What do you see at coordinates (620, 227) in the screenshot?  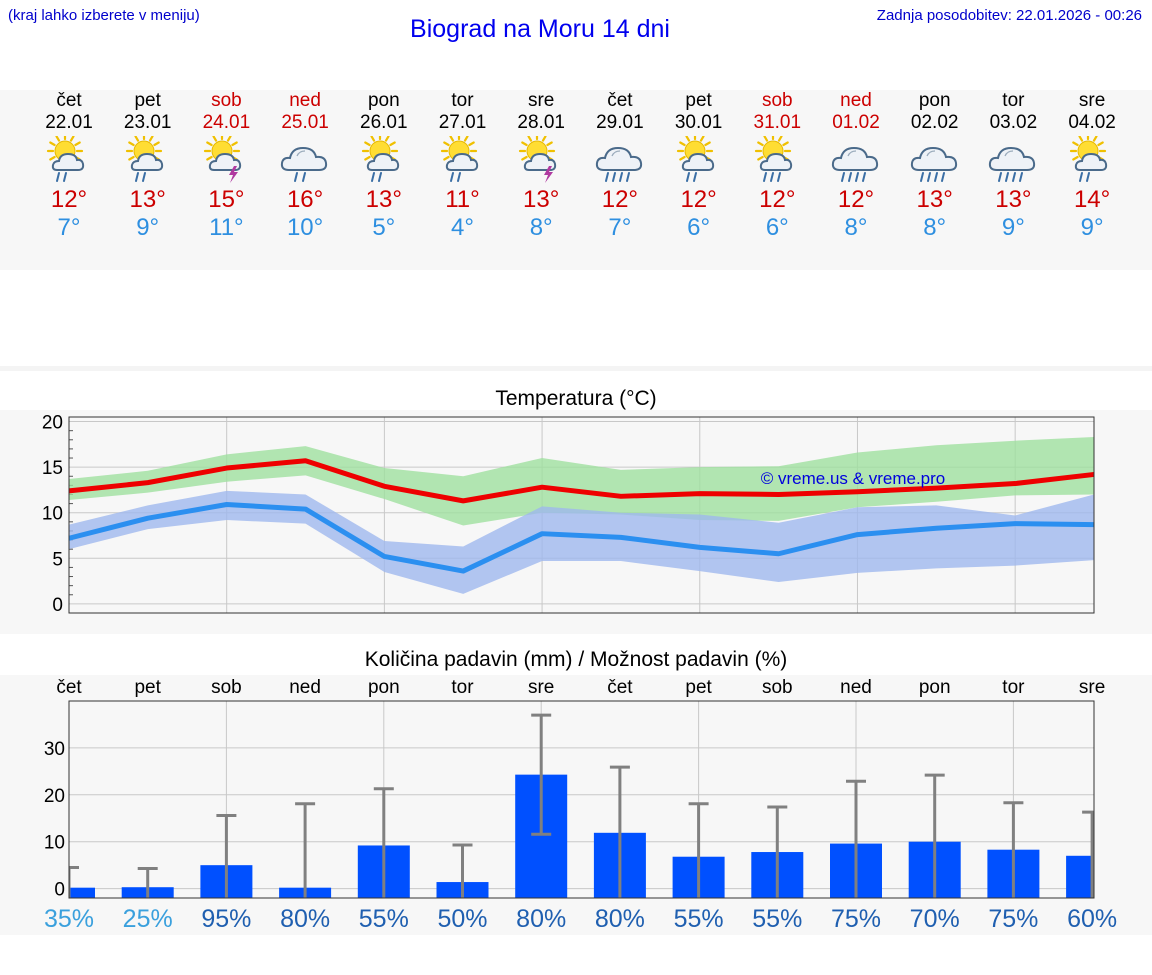 I see `min-temperature: 7°` at bounding box center [620, 227].